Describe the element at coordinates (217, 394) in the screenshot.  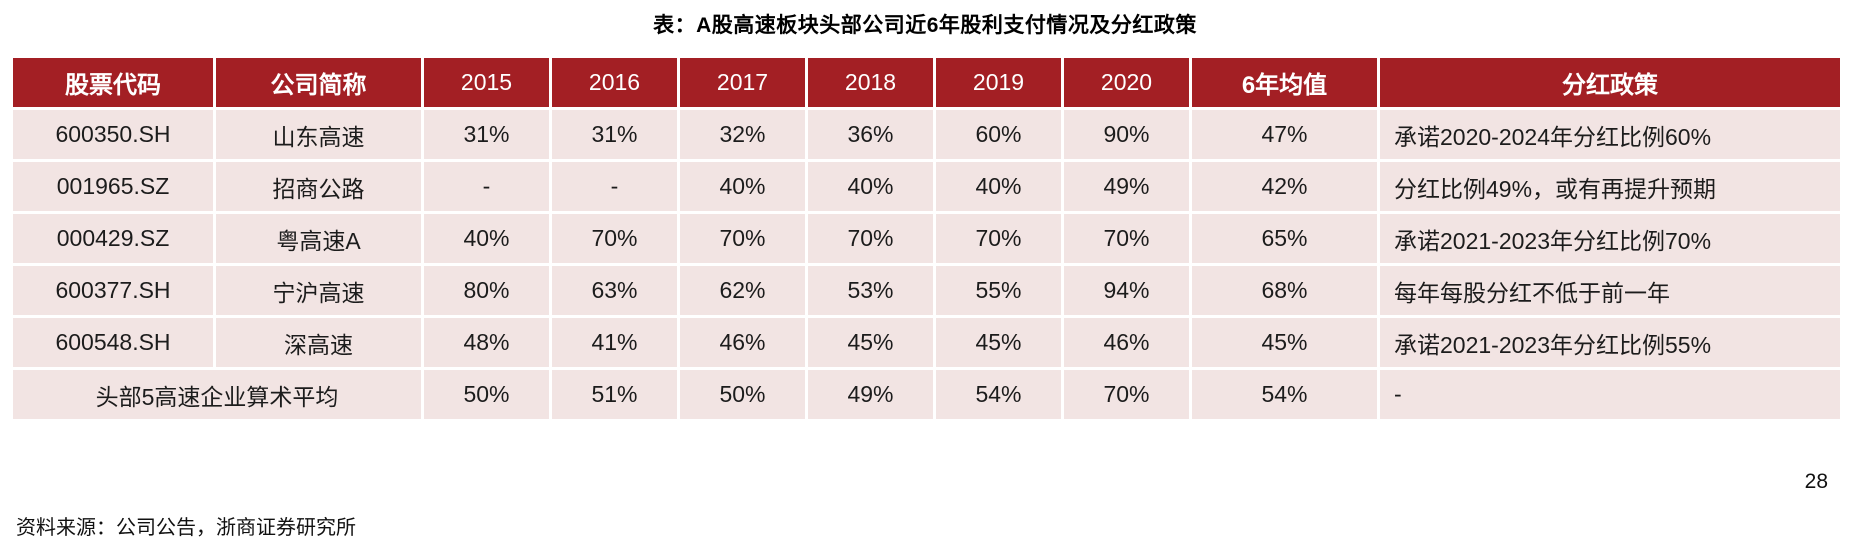
I see `summary-label-cell: 头部5高速企业算术平均` at that location.